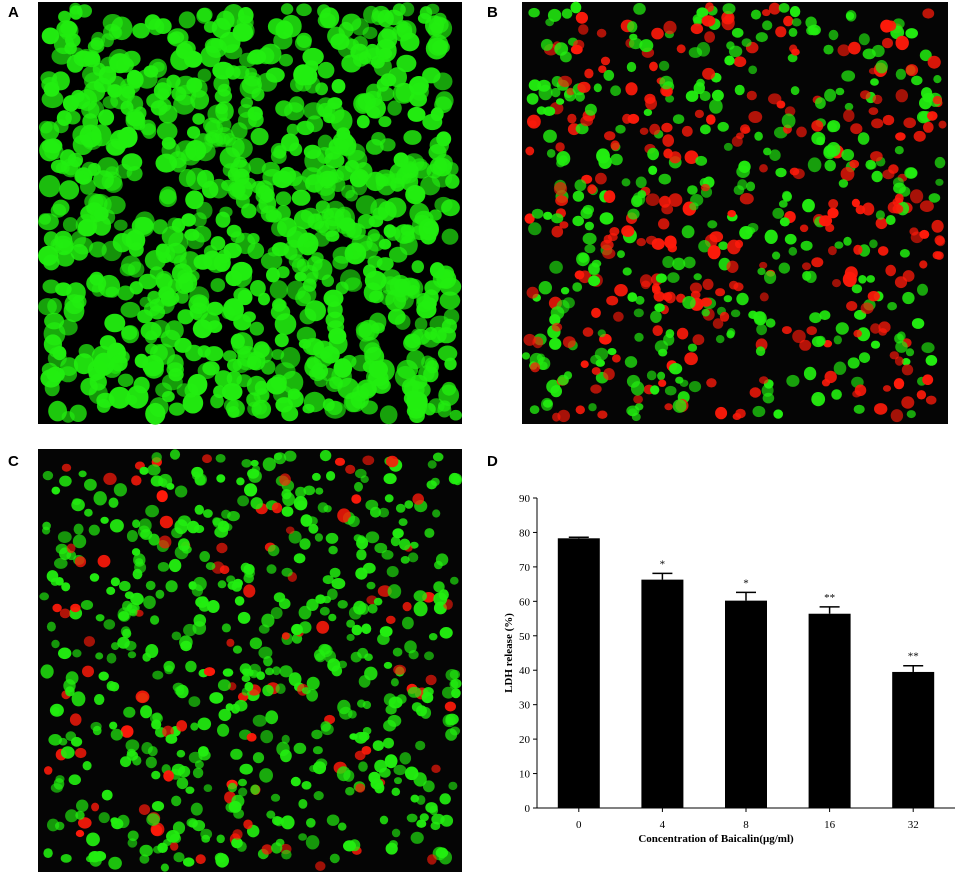  What do you see at coordinates (492, 461) in the screenshot?
I see `panel-label: D` at bounding box center [492, 461].